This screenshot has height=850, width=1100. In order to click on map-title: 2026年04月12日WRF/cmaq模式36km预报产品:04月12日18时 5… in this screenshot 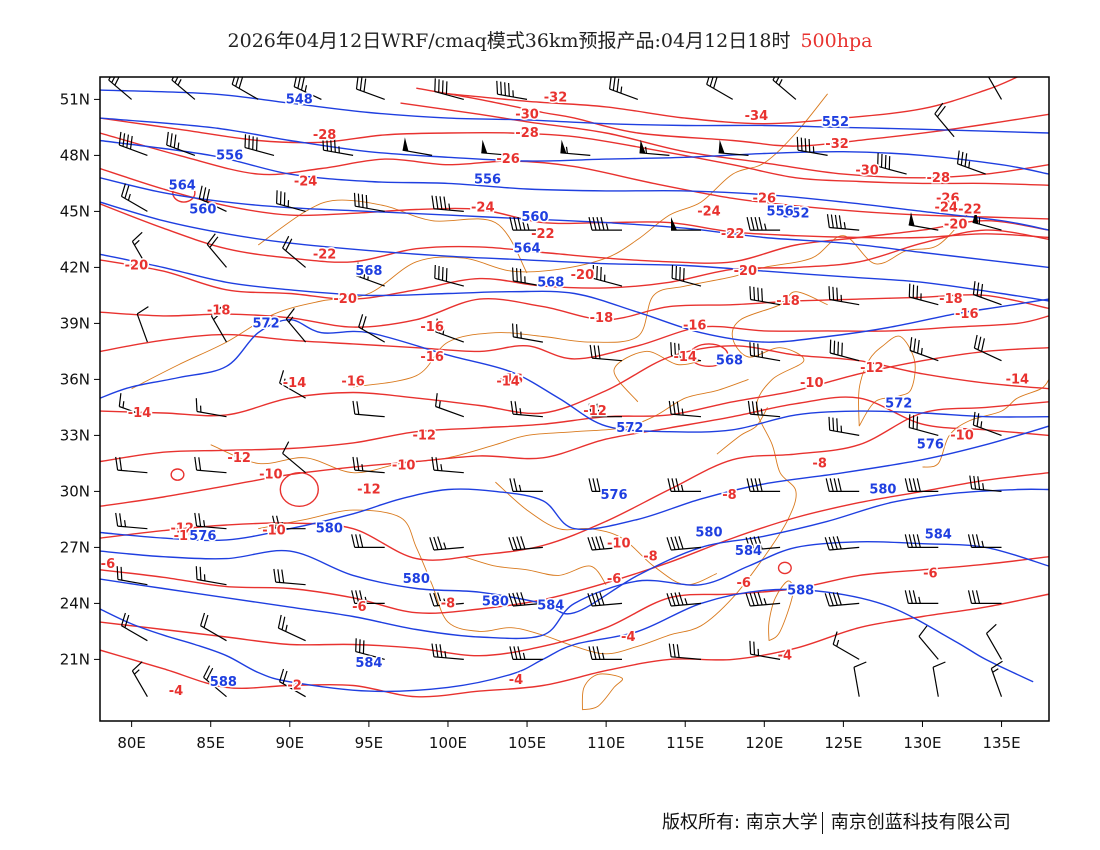, I will do `click(550, 39)`.